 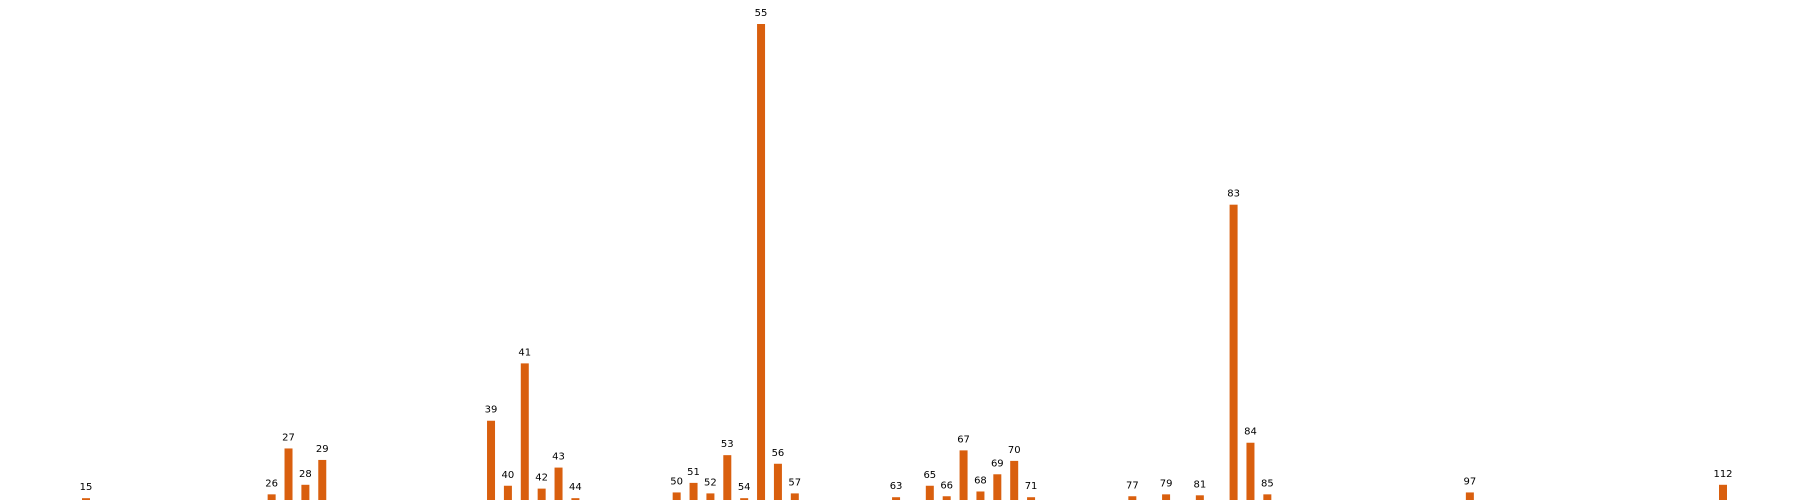 I want to click on bar-label-50: 50, so click(x=676, y=481).